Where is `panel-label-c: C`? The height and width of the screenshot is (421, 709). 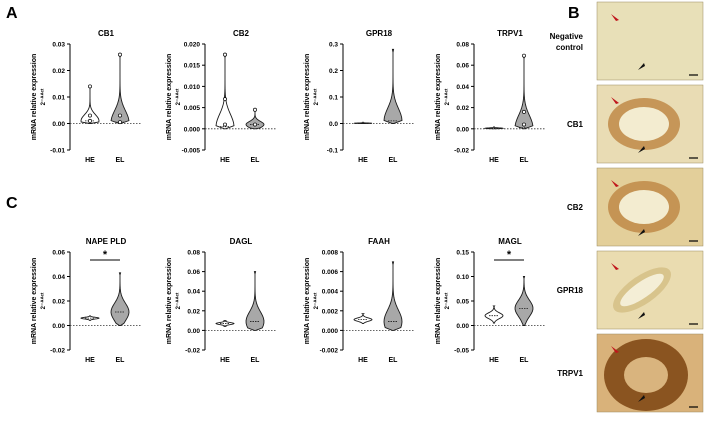 panel-label-c: C is located at coordinates (12, 203).